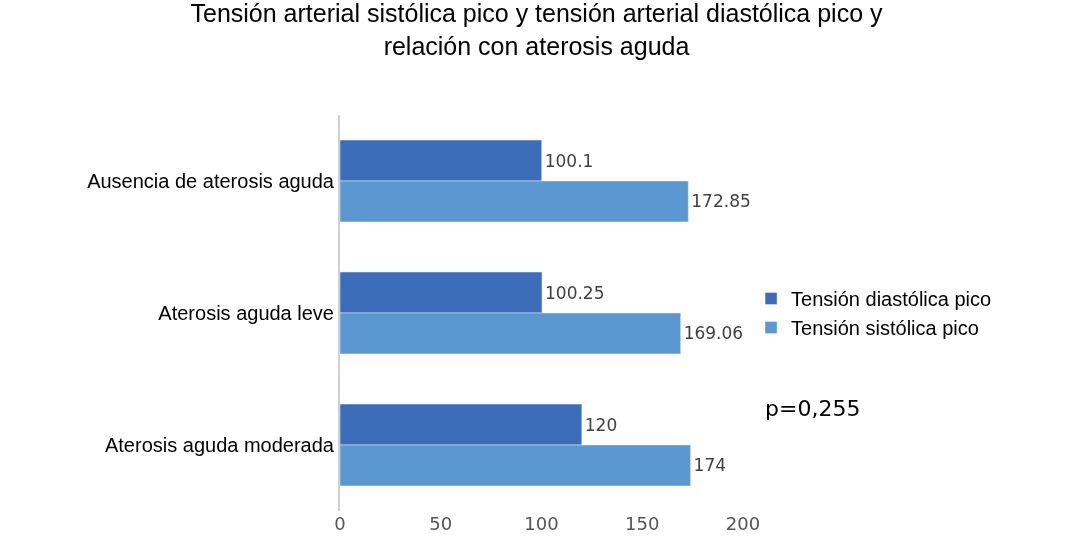  Describe the element at coordinates (536, 30) in the screenshot. I see `chart-title: Tensión arterial sistólica pico y tensión arterial diastólica pico y relación con aterosis aguda` at that location.